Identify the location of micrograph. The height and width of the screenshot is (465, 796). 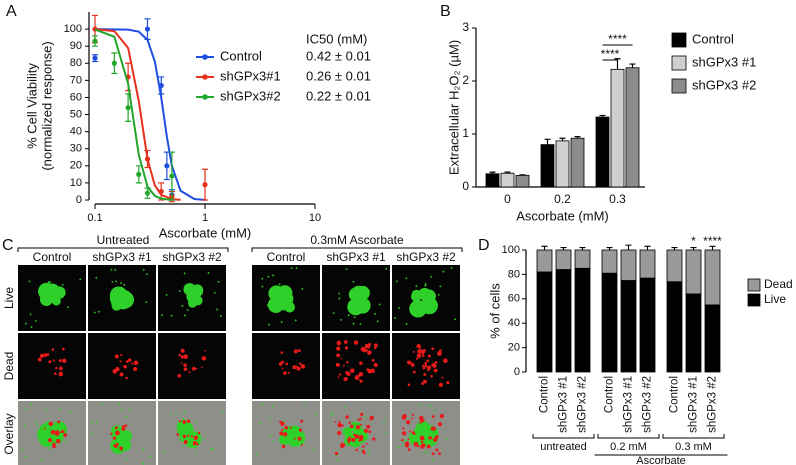
(286, 366).